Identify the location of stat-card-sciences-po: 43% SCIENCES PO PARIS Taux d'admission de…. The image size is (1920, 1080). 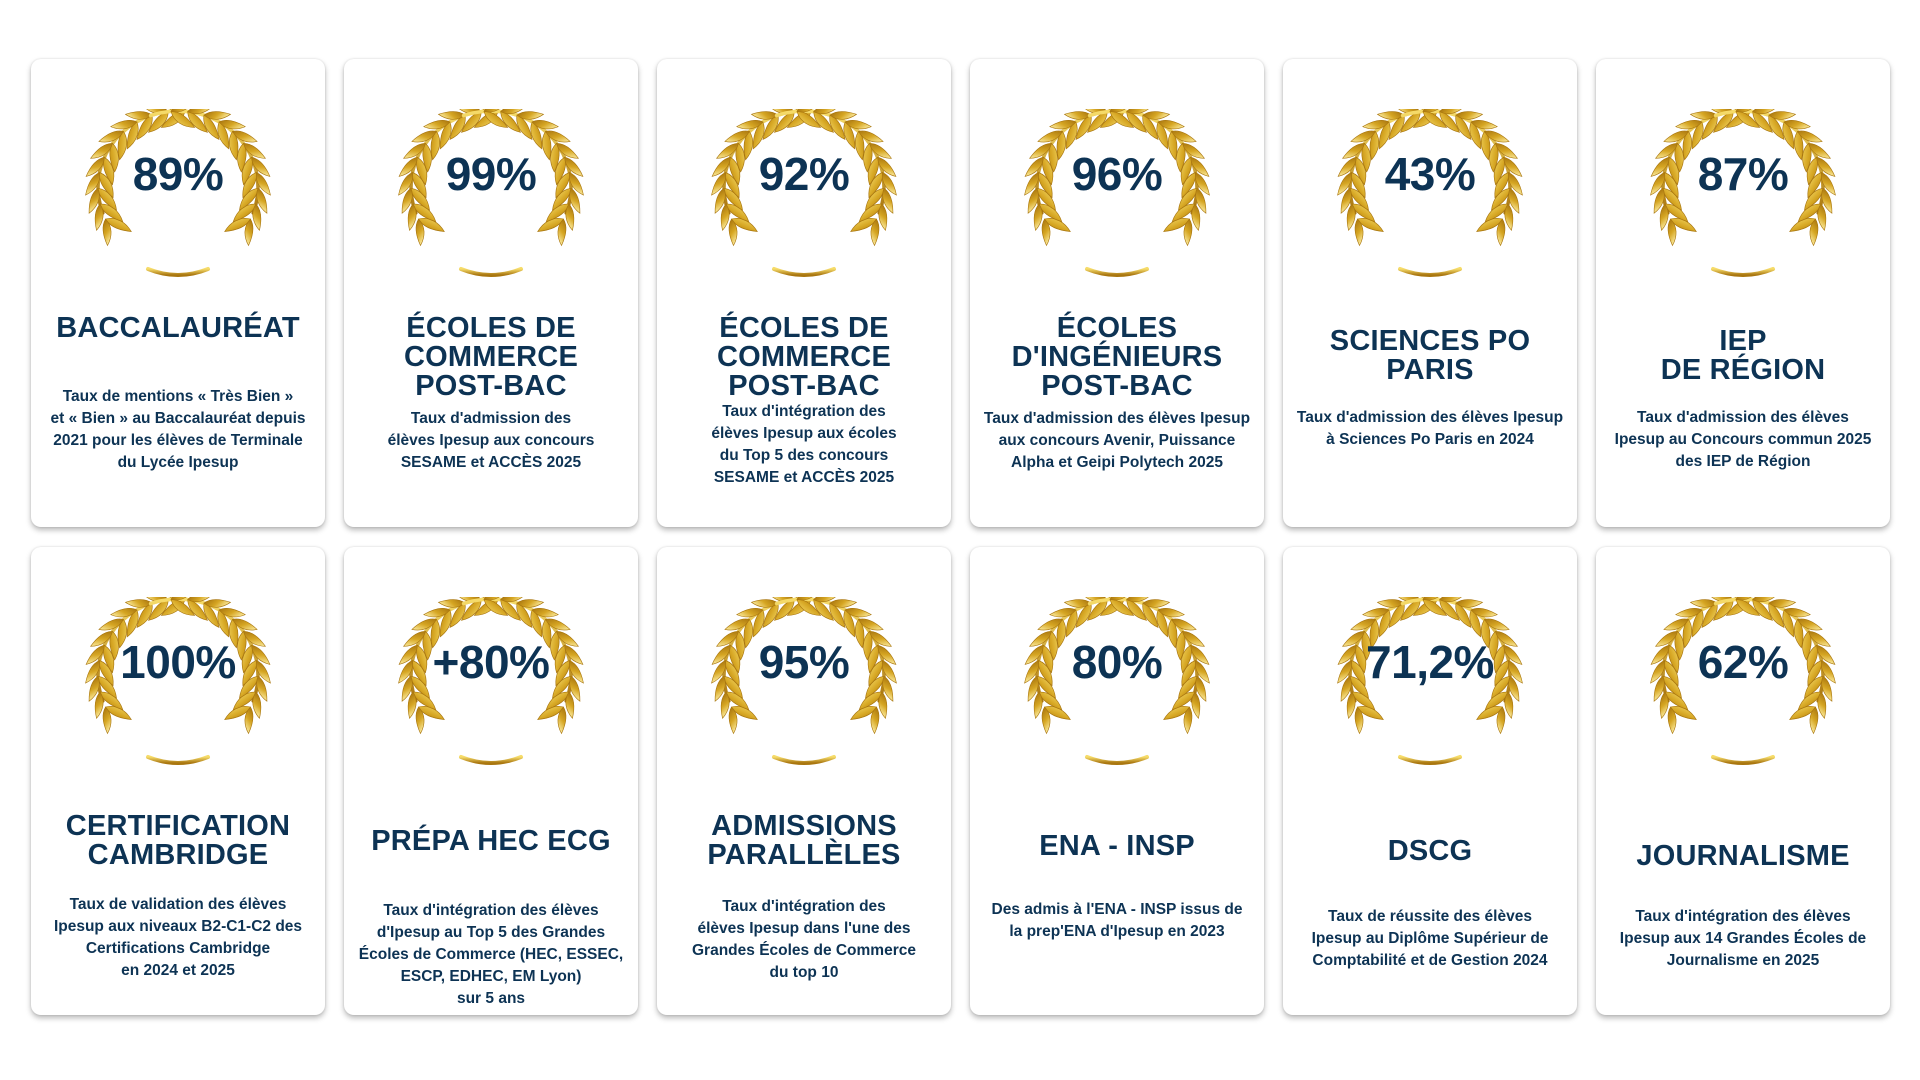
(1430, 293).